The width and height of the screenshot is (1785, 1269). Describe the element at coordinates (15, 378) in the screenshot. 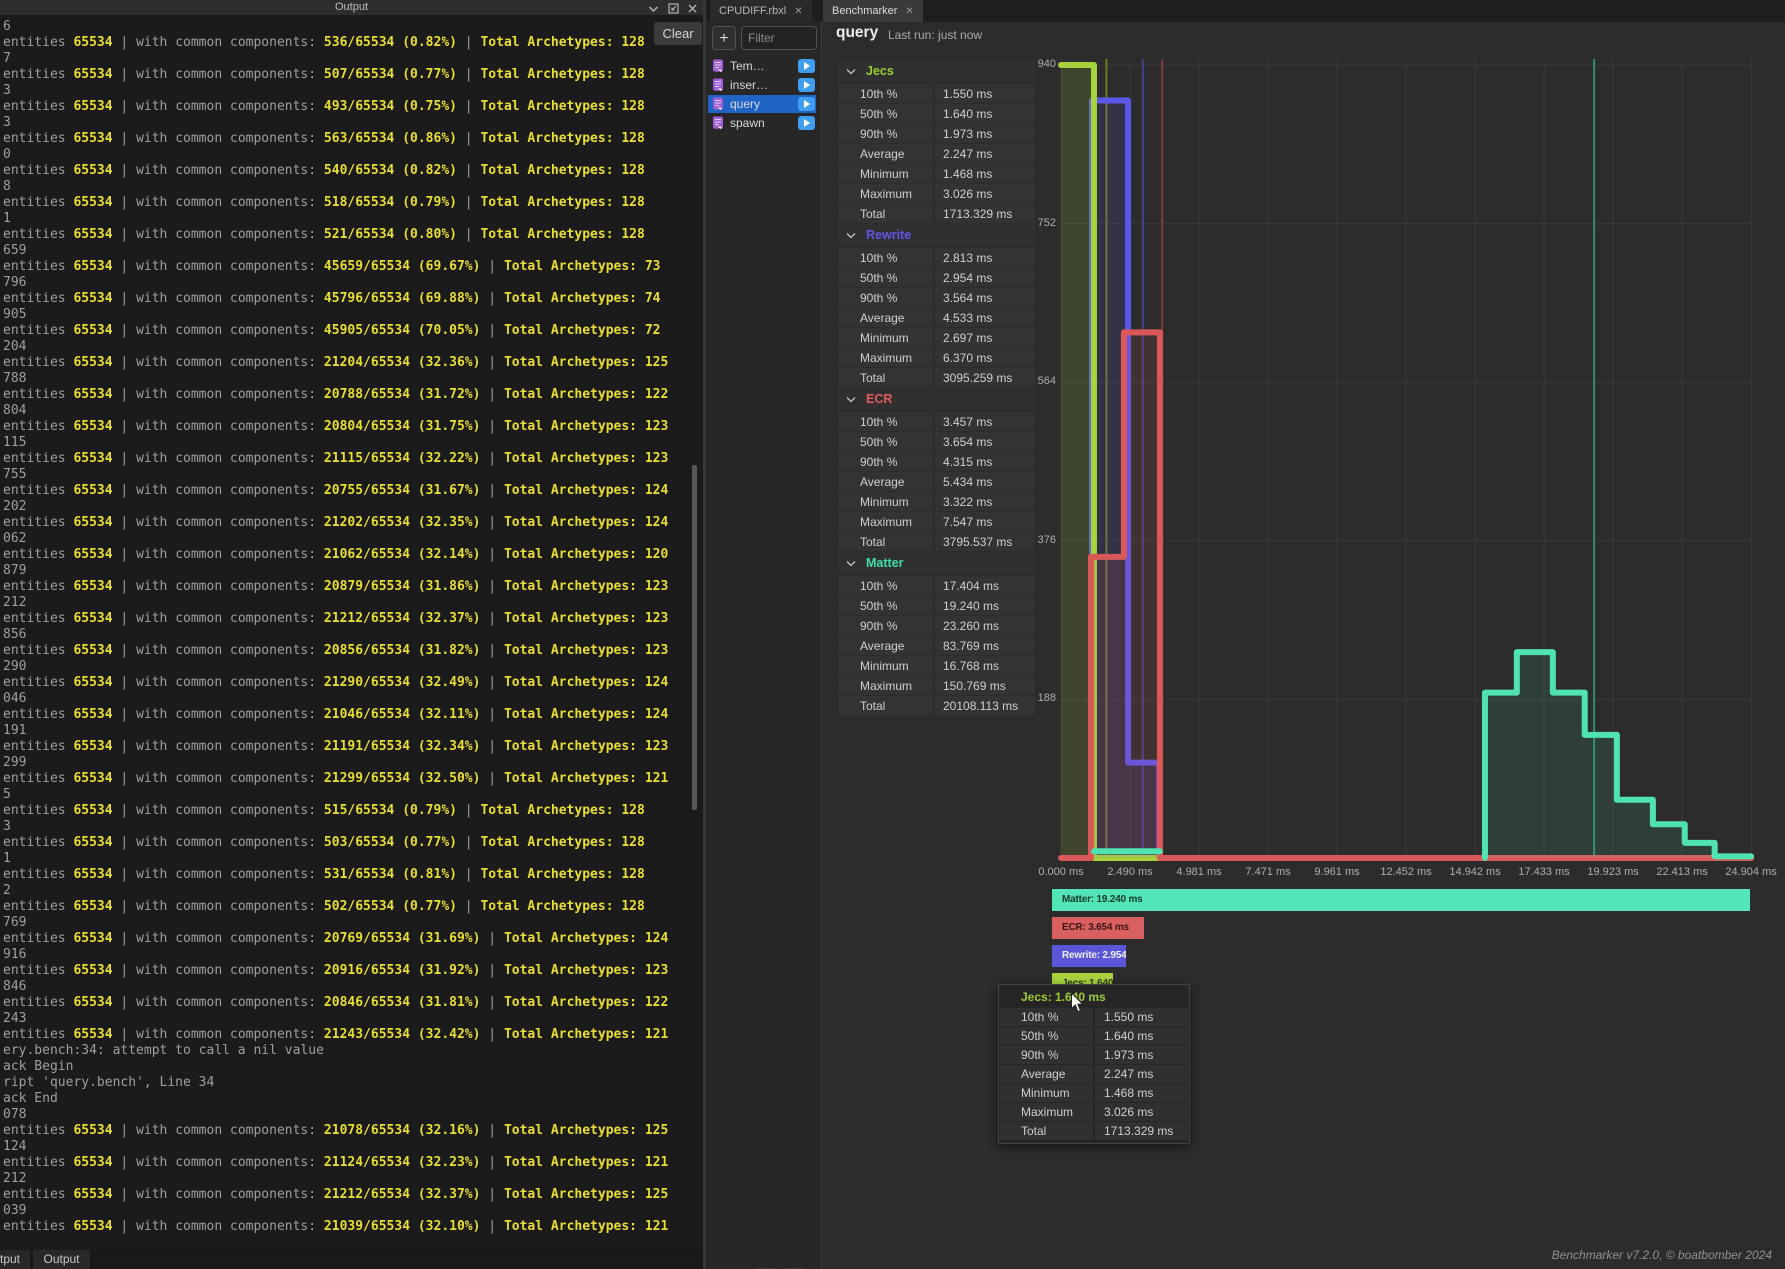

I see `log-line-fragment: 788` at that location.